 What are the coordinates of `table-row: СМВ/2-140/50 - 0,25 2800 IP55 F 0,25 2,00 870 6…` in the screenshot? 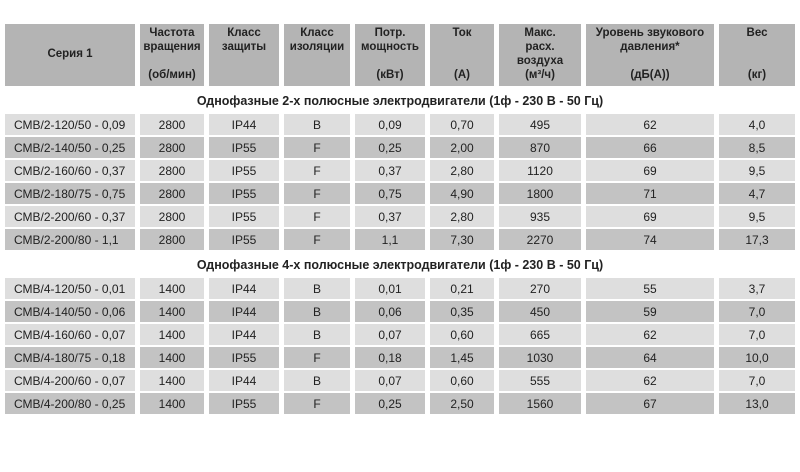 It's located at (400, 147).